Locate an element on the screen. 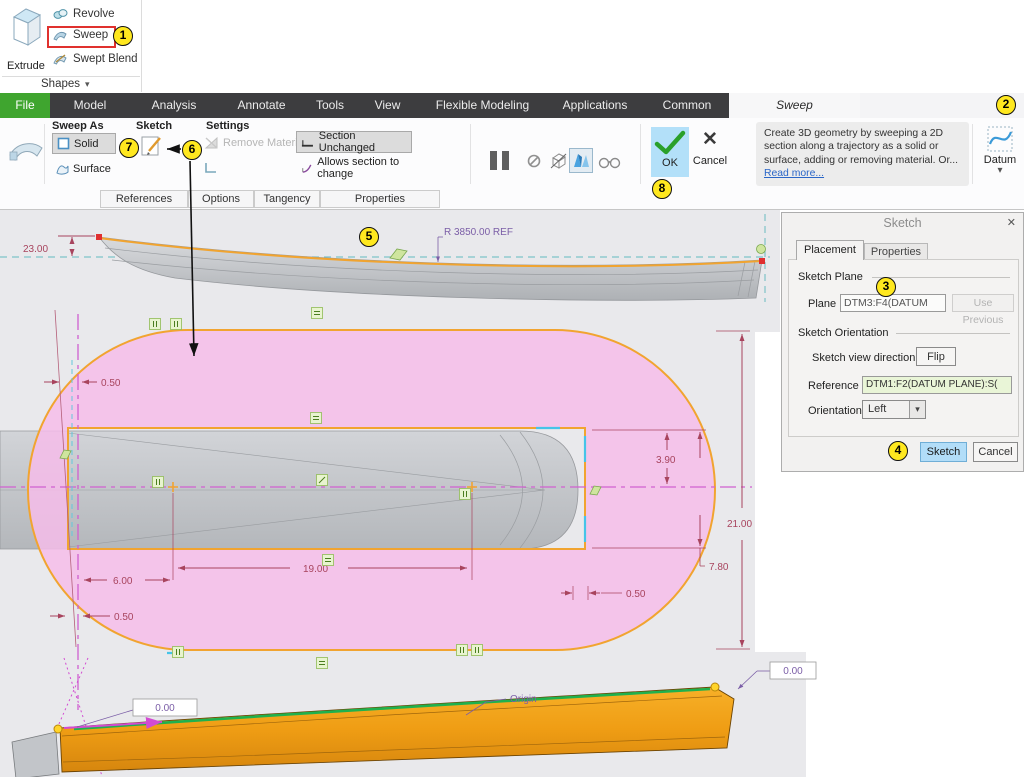 The height and width of the screenshot is (777, 1024). dialog-tab-properties: Properties is located at coordinates (896, 251).